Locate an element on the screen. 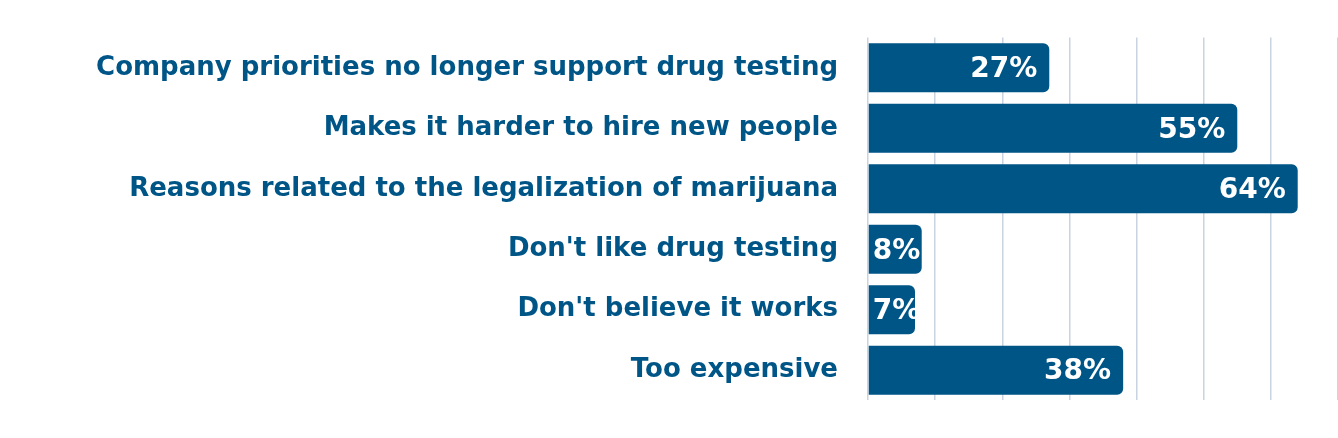  data-label: 27% is located at coordinates (1004, 68).